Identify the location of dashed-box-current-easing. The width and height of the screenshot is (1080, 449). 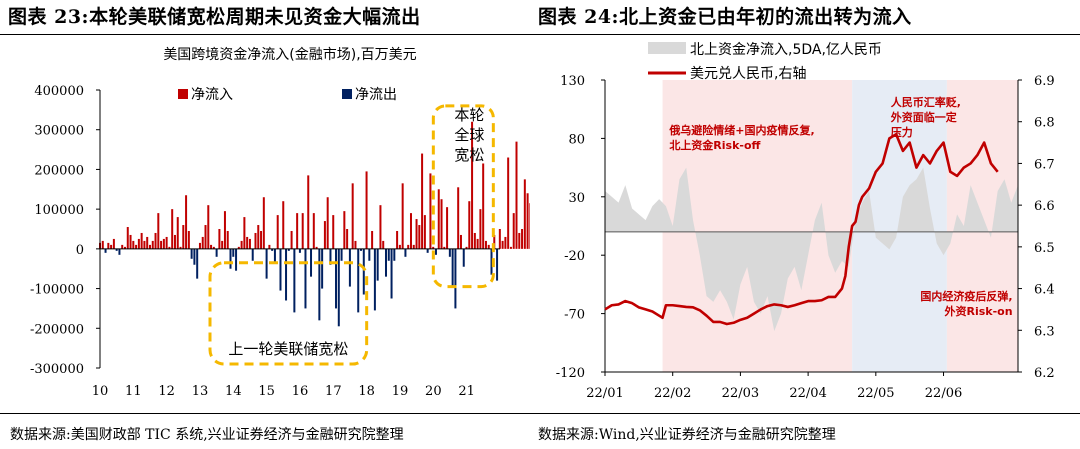
(463, 196).